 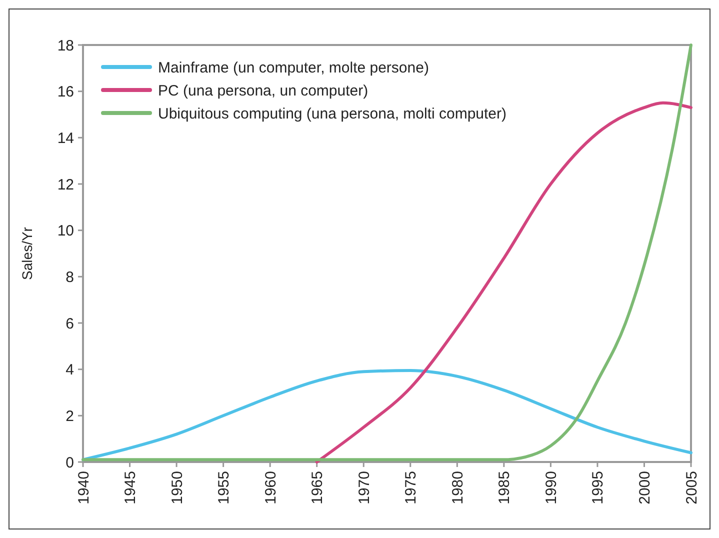 I want to click on x-tick-label: 1945, so click(x=131, y=487).